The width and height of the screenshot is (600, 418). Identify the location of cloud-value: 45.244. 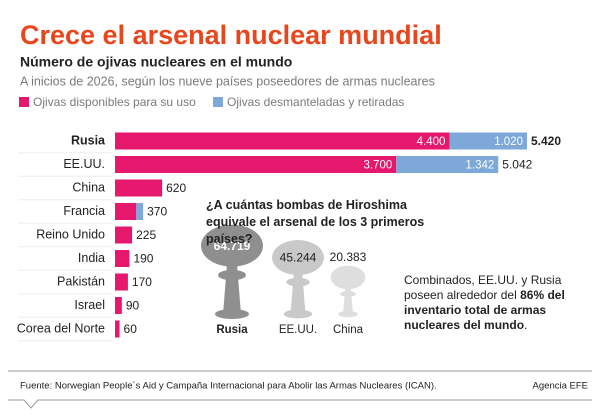
(298, 258).